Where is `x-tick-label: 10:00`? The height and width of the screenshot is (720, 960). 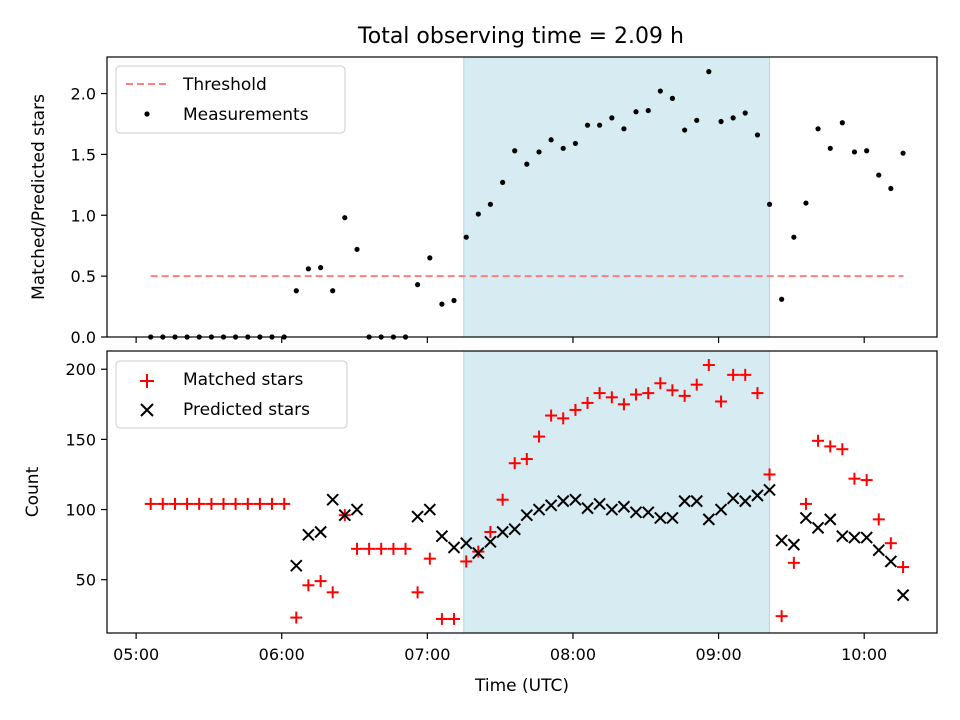 x-tick-label: 10:00 is located at coordinates (864, 654).